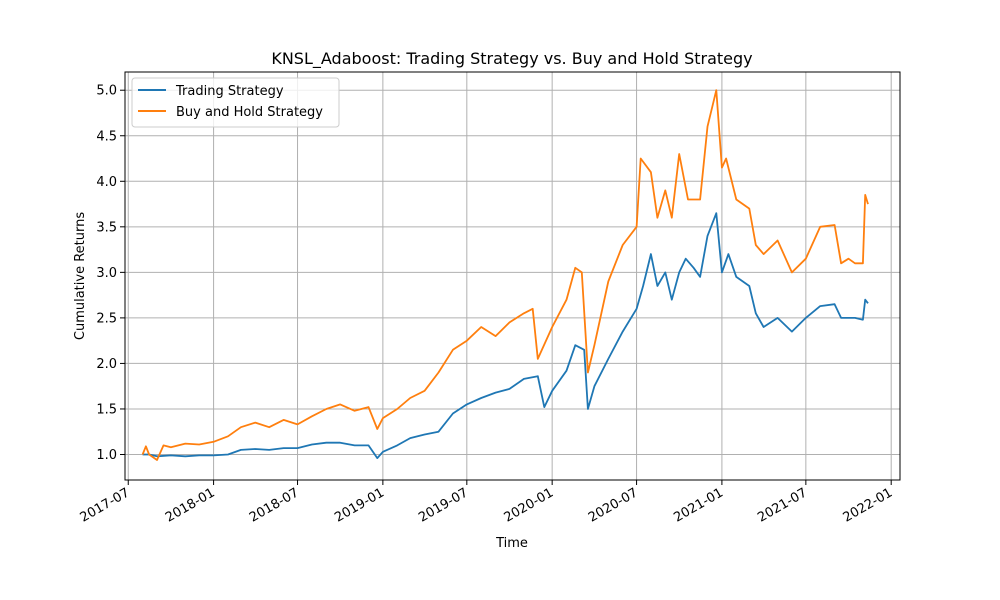 Image resolution: width=1000 pixels, height=600 pixels. What do you see at coordinates (106, 455) in the screenshot?
I see `y-tick-label: 1.0` at bounding box center [106, 455].